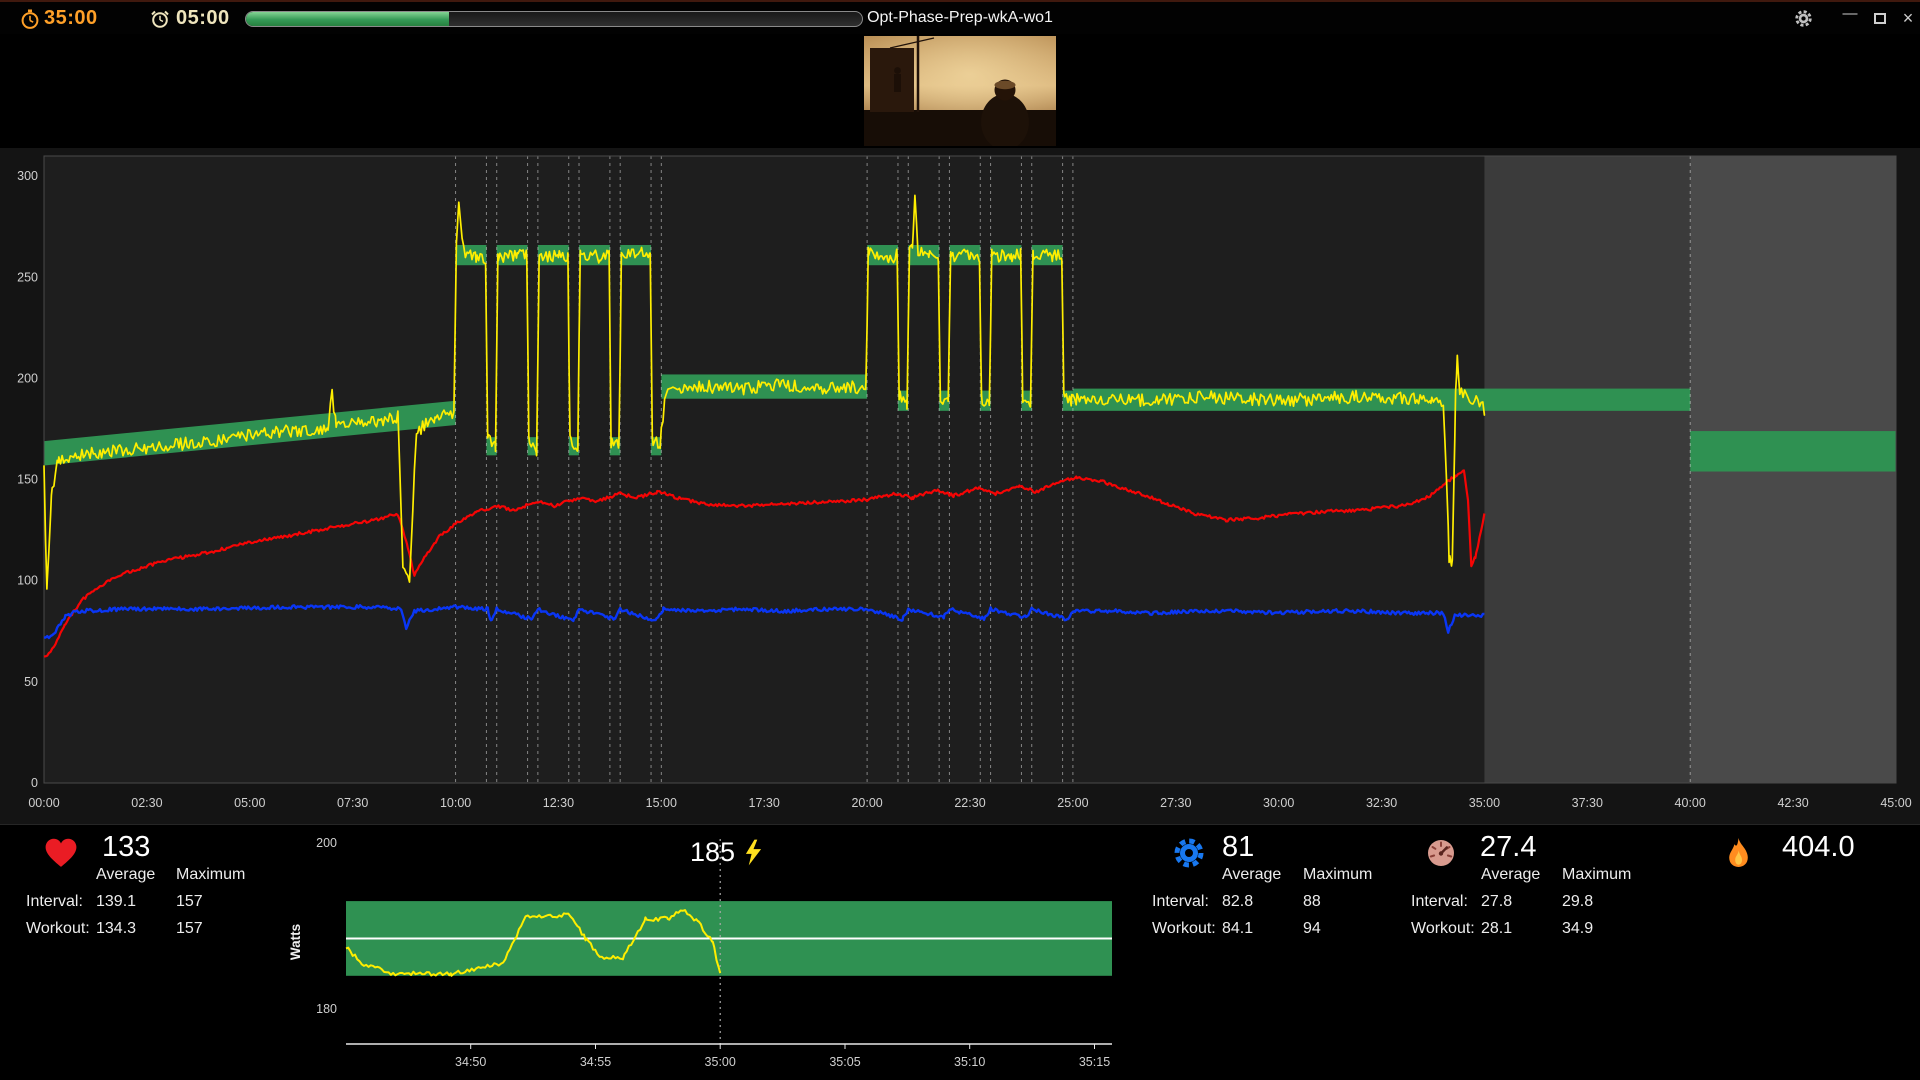 The height and width of the screenshot is (1080, 1920). What do you see at coordinates (1508, 847) in the screenshot?
I see `speed-current: 27.4` at bounding box center [1508, 847].